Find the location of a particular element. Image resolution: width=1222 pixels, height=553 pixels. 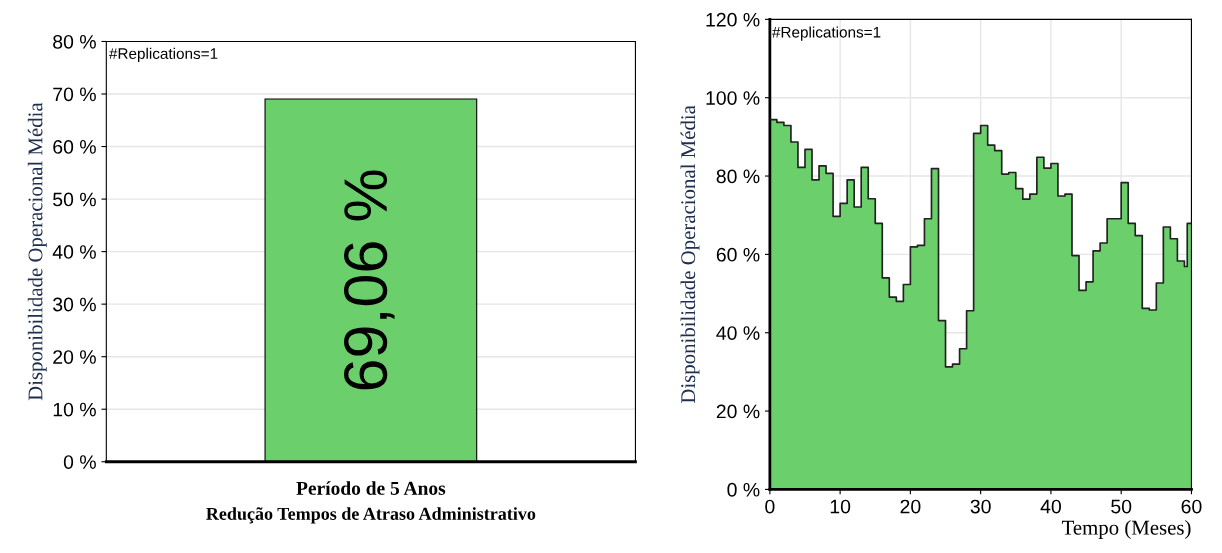

x-tick-label: 10 is located at coordinates (840, 506).